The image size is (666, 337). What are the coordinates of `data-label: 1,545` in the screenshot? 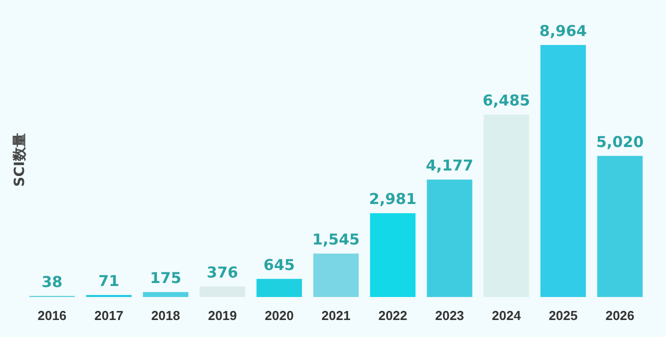 It's located at (336, 239).